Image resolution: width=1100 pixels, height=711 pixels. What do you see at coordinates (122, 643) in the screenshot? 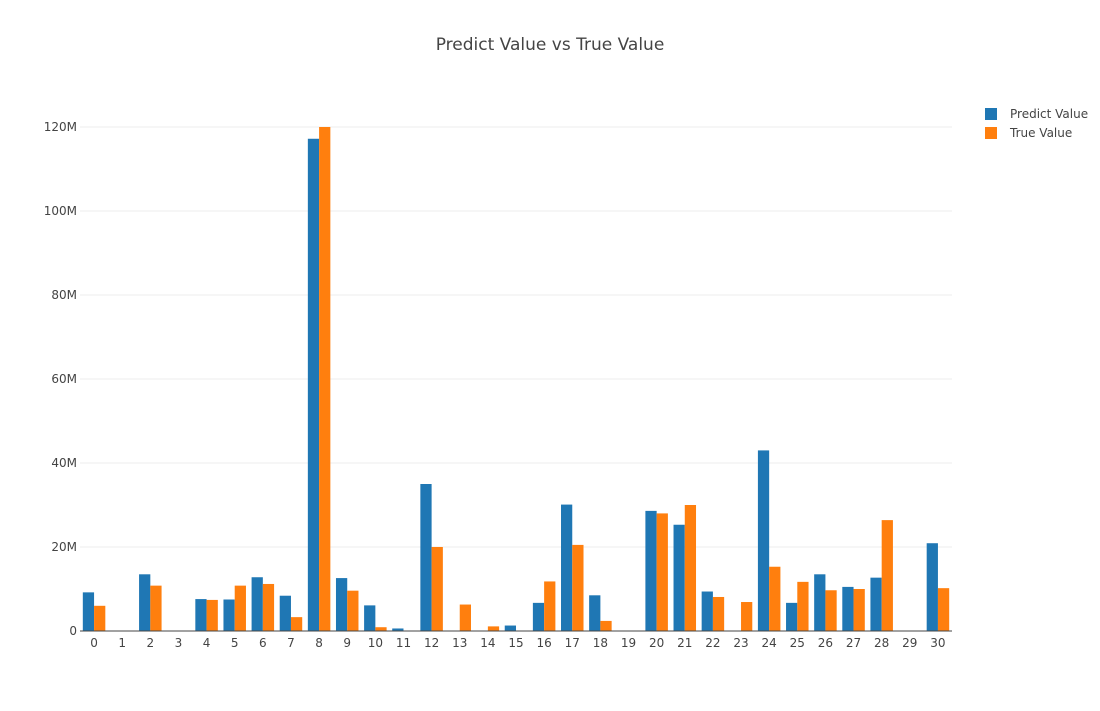
I see `x-tick-label: 1` at bounding box center [122, 643].